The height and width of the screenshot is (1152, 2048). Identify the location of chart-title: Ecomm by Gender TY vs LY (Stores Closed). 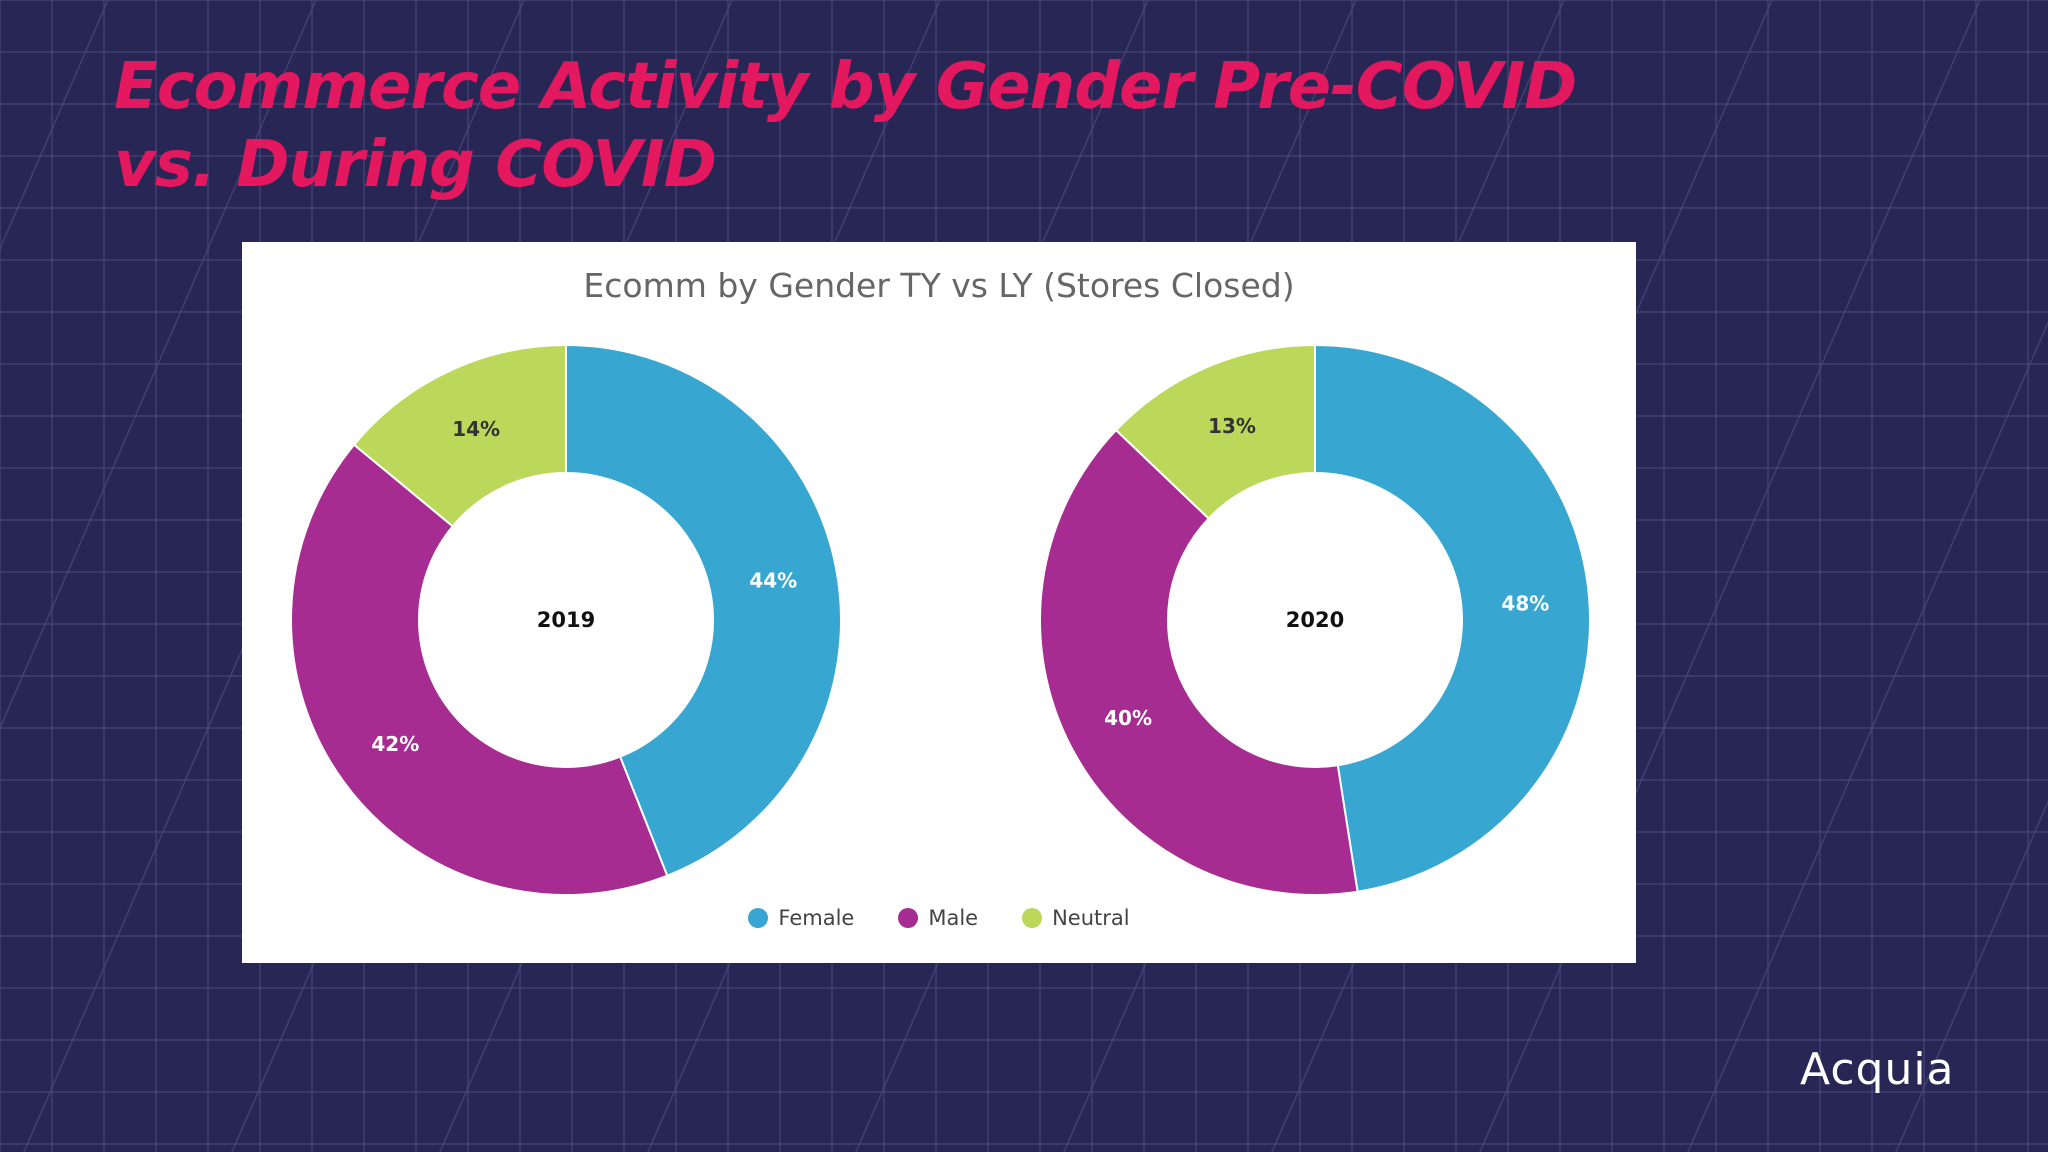
(939, 285).